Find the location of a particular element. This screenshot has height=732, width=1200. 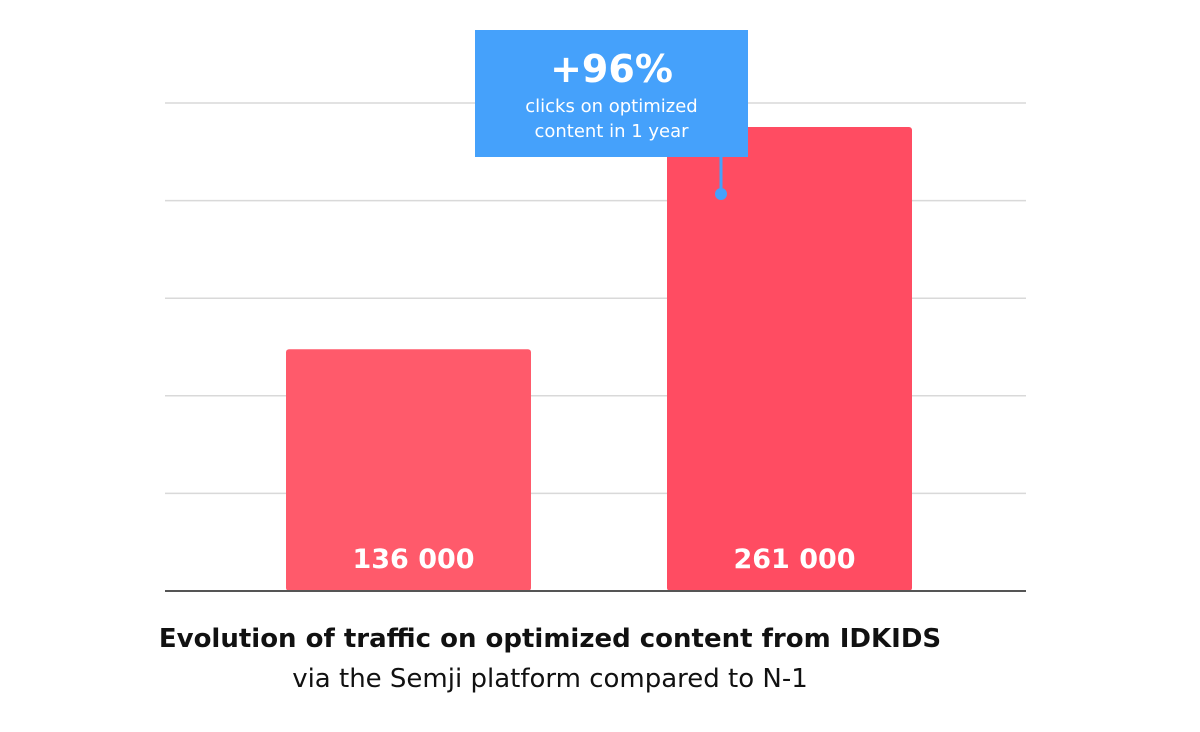

bar-value-label: 136 000 is located at coordinates (413, 559).